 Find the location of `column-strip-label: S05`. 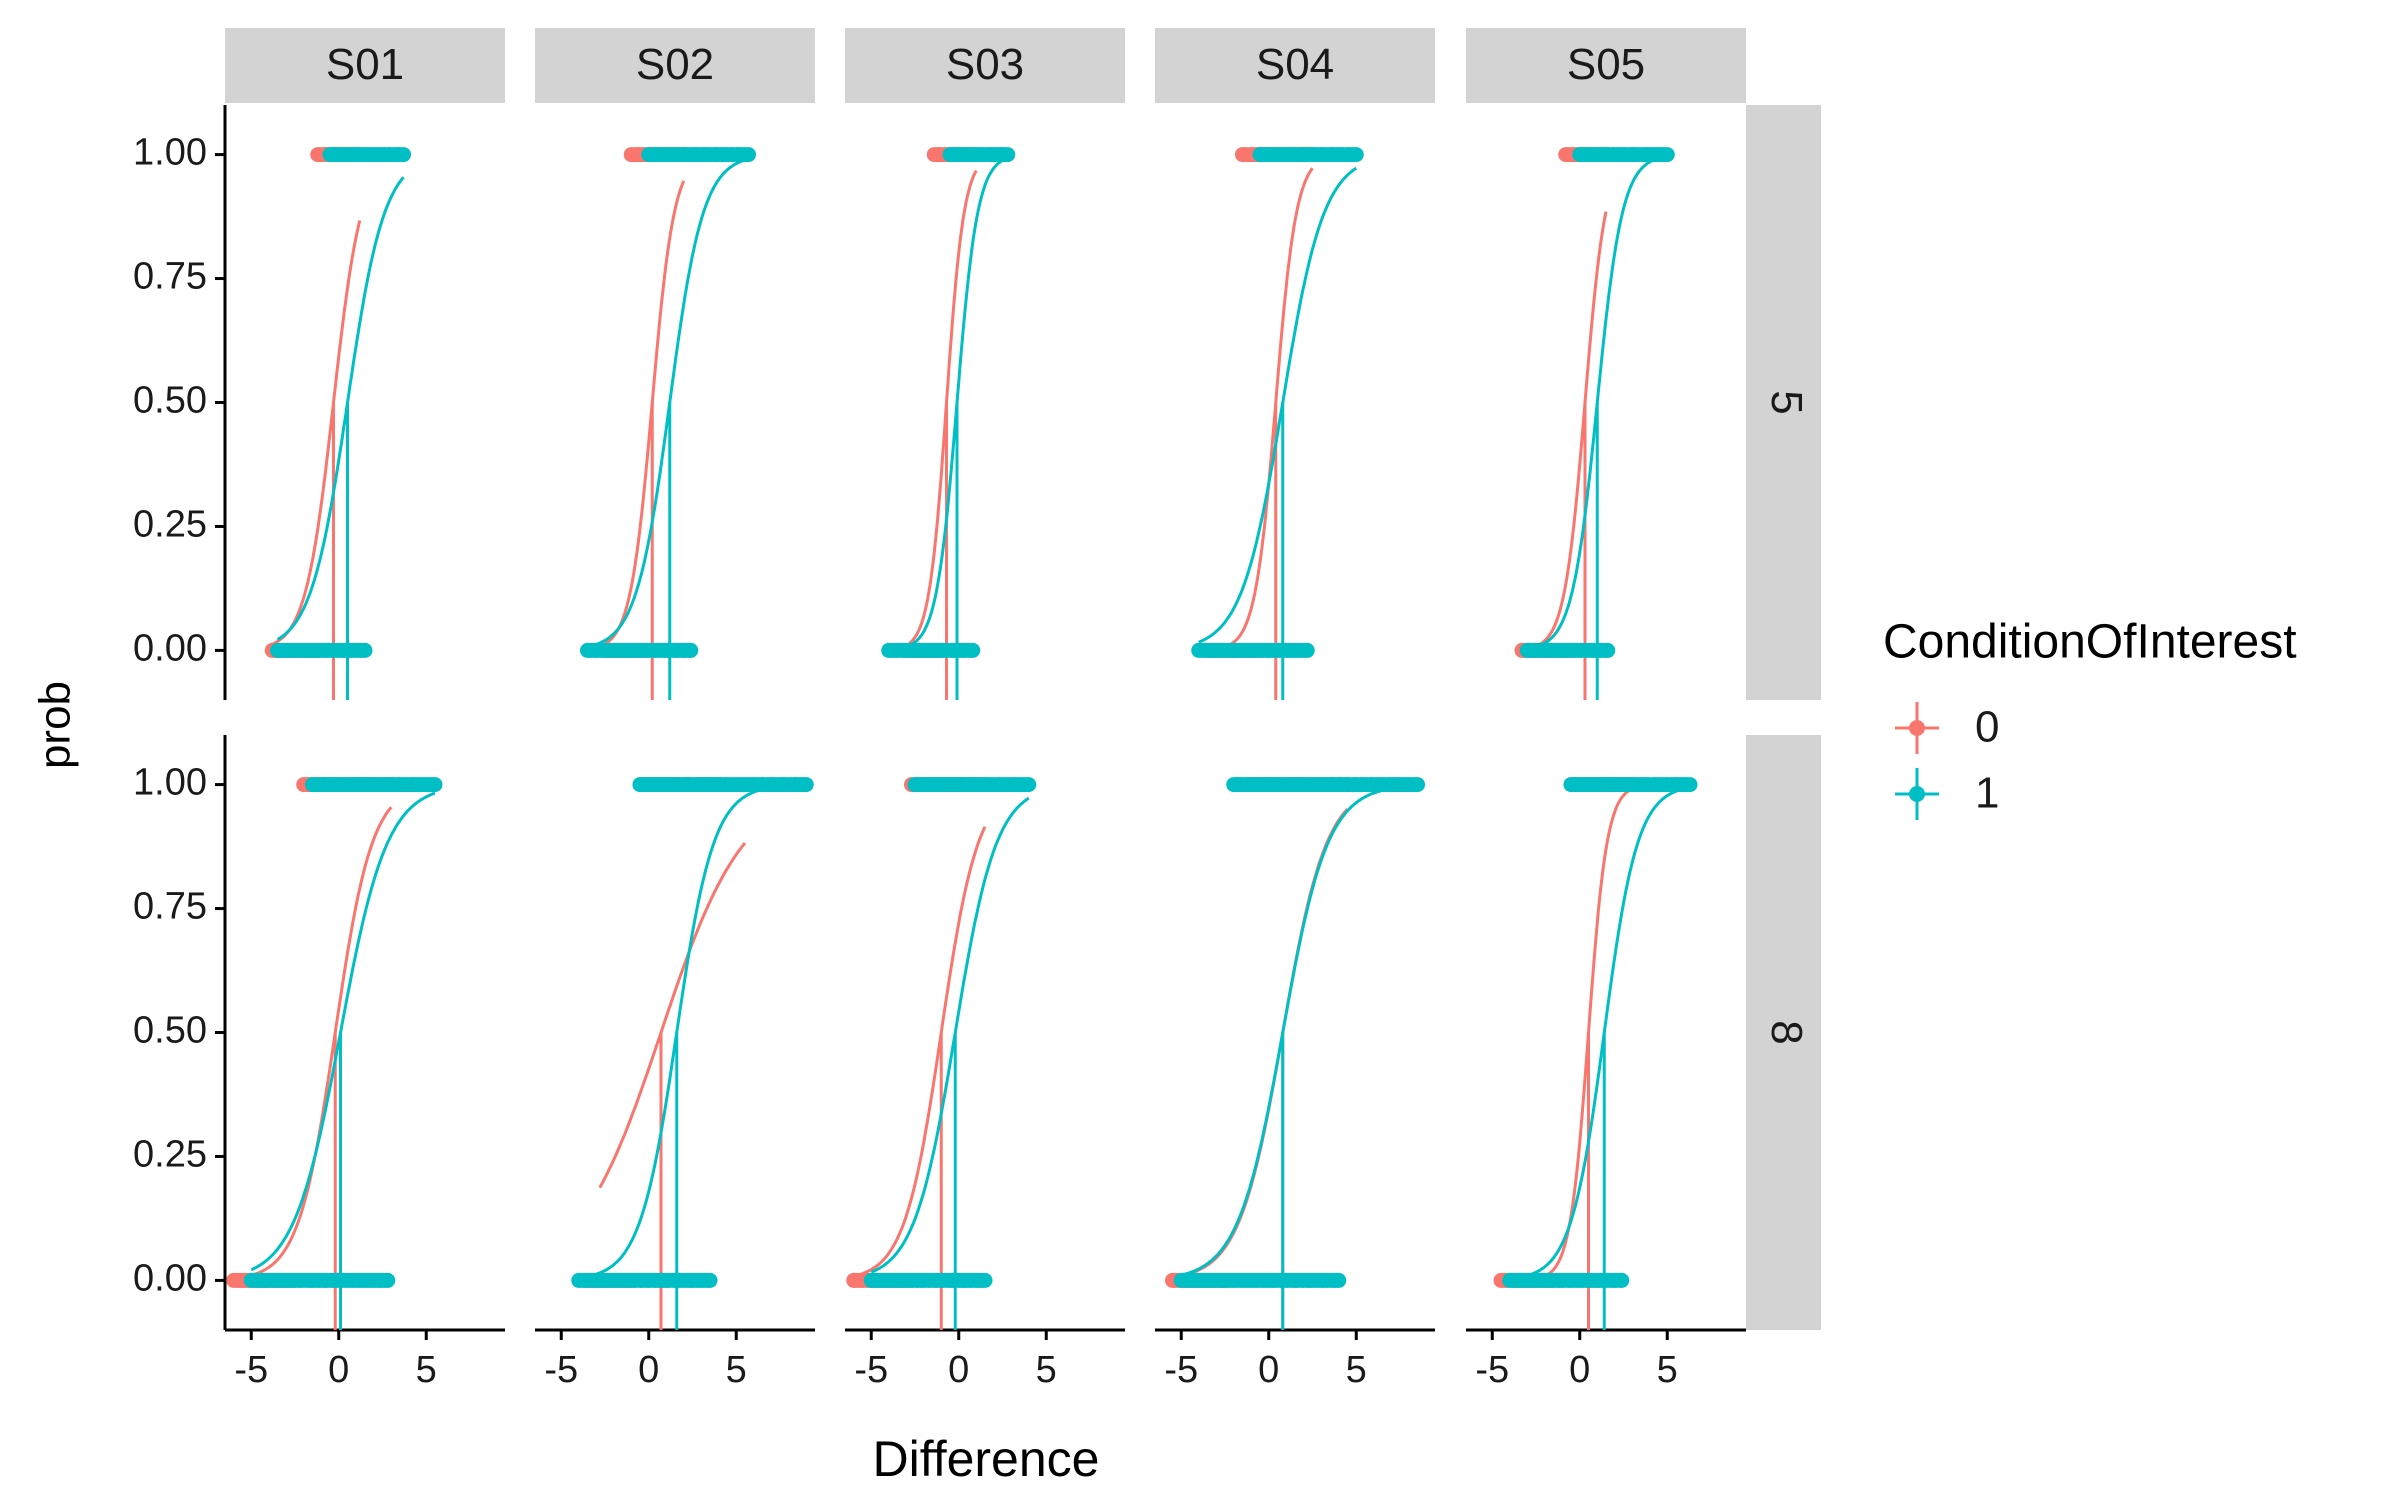

column-strip-label: S05 is located at coordinates (1606, 64).